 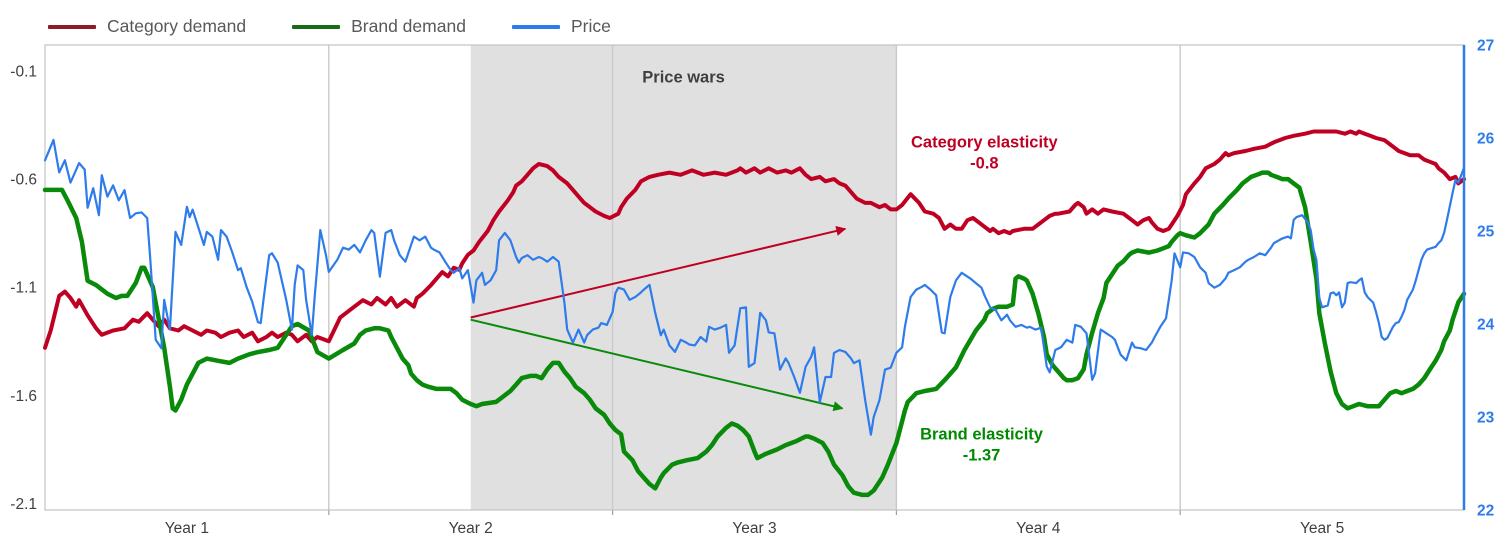 What do you see at coordinates (561, 26) in the screenshot?
I see `legend-item-price: Price` at bounding box center [561, 26].